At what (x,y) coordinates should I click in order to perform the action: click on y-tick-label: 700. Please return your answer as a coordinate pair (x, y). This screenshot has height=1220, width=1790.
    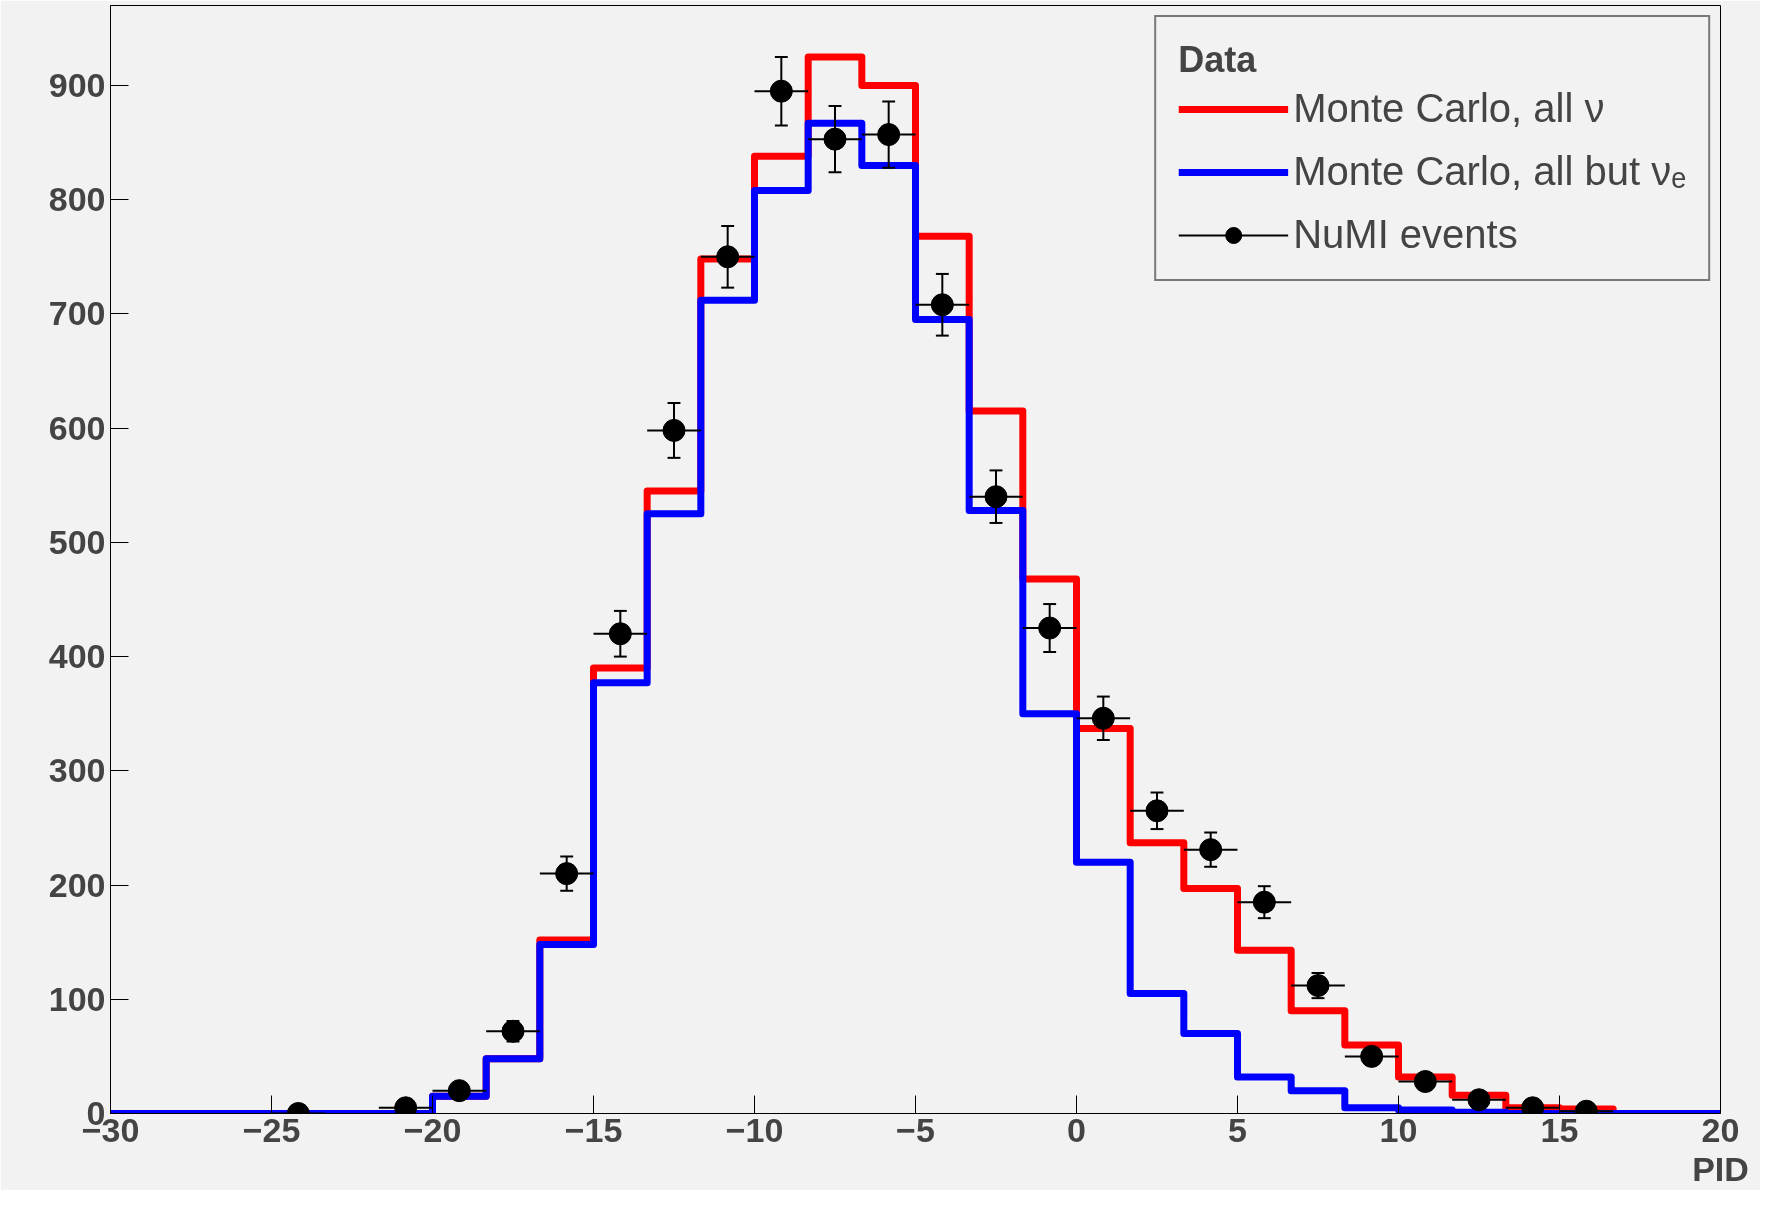
    Looking at the image, I should click on (77, 313).